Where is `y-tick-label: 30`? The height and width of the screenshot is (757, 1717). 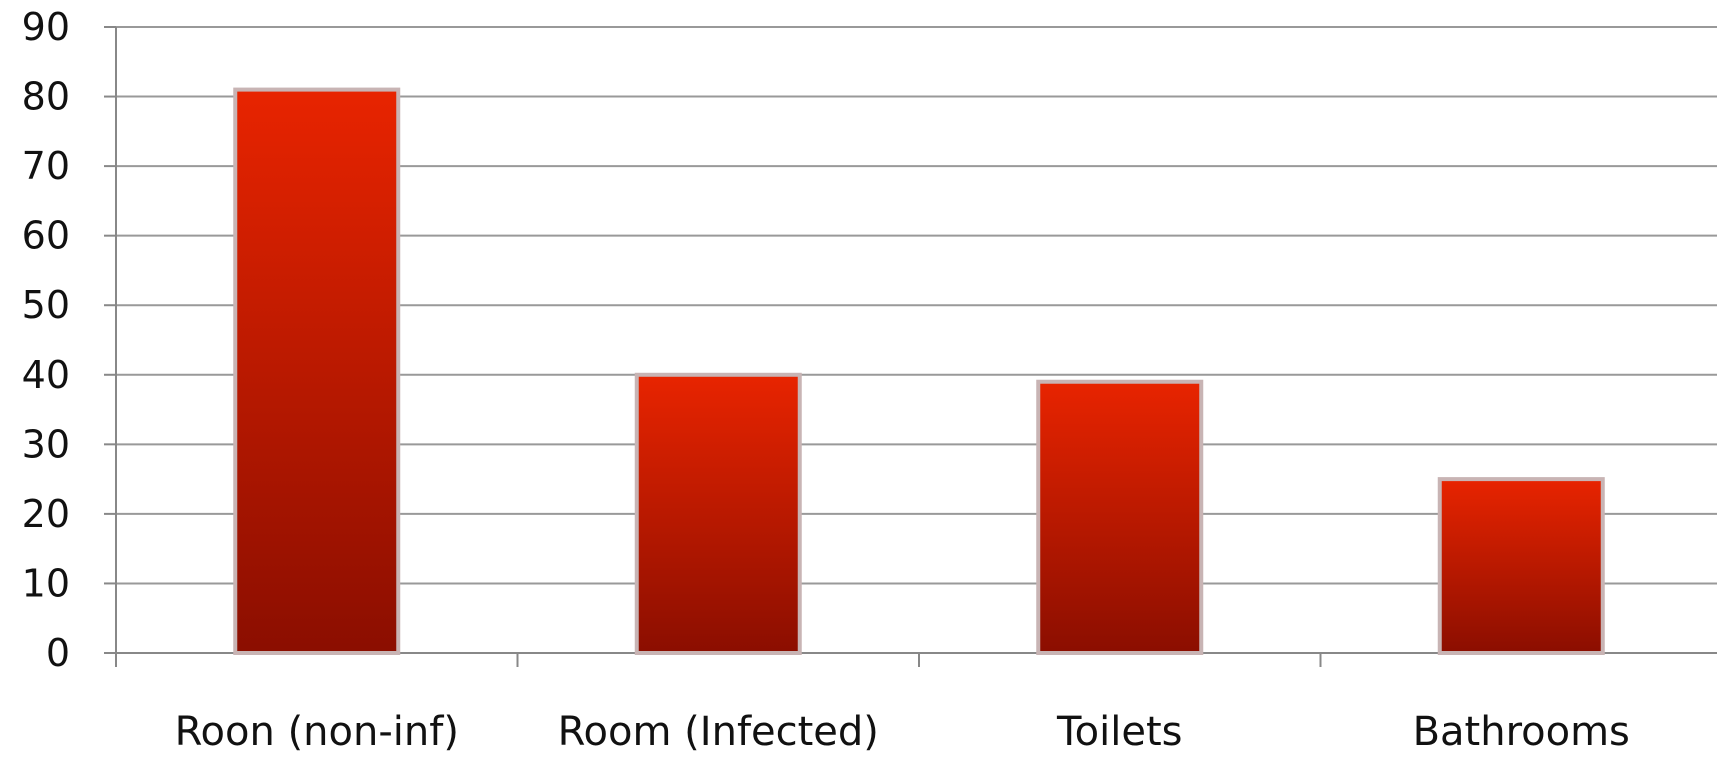
y-tick-label: 30 is located at coordinates (46, 444).